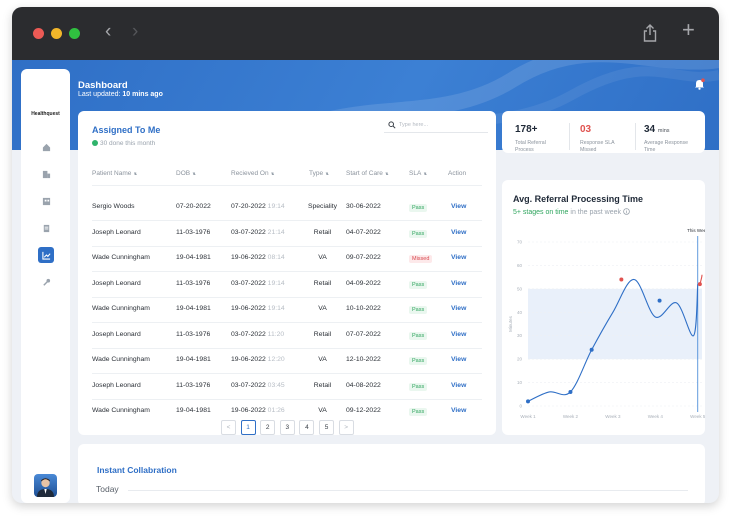 Image resolution: width=733 pixels, height=517 pixels. Describe the element at coordinates (307, 427) in the screenshot. I see `page-button: 4` at that location.